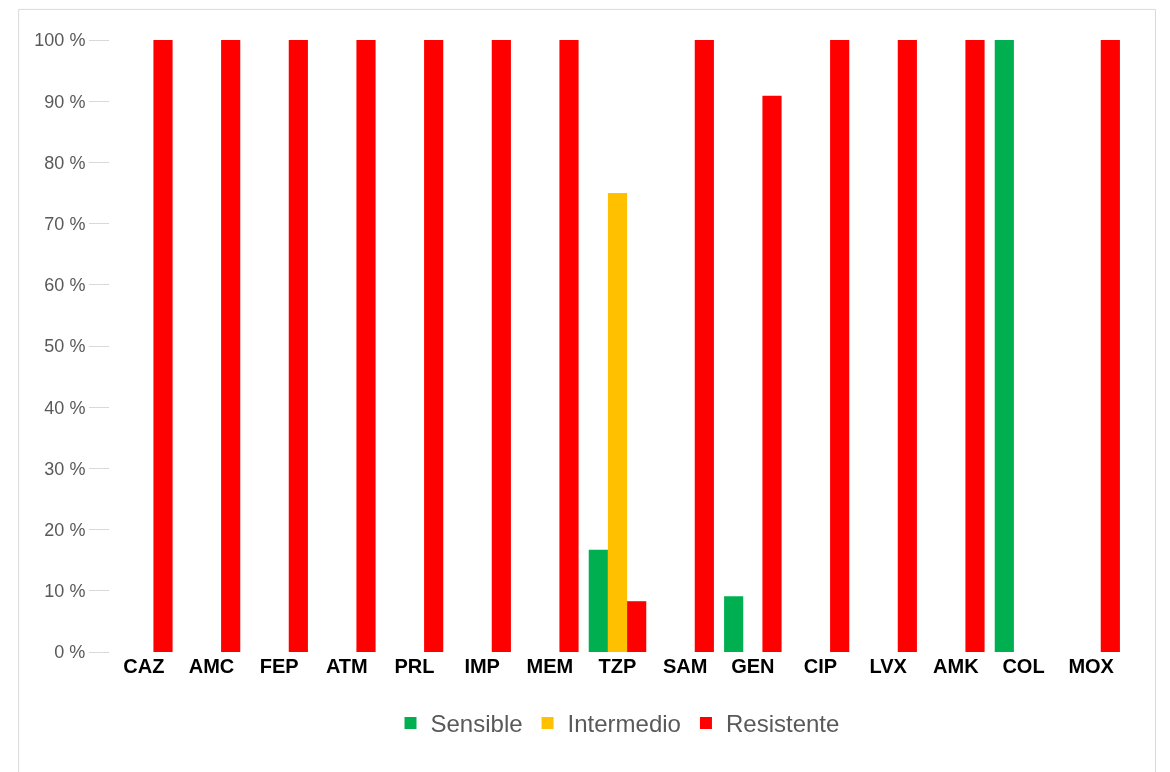 The width and height of the screenshot is (1170, 772). What do you see at coordinates (476, 724) in the screenshot?
I see `legend-label: Sensible` at bounding box center [476, 724].